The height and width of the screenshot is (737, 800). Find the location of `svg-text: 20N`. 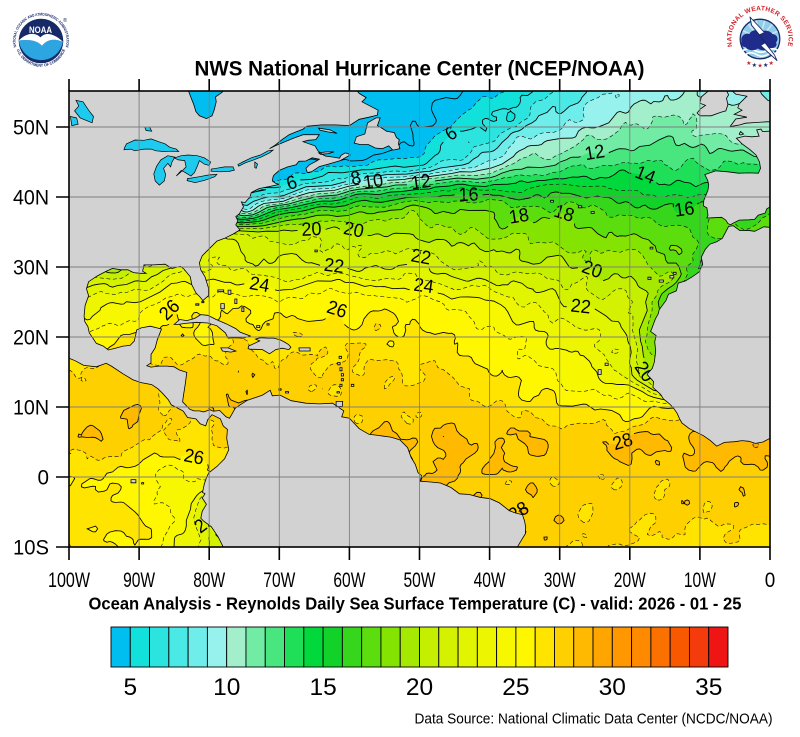

svg-text: 20N is located at coordinates (31, 338).